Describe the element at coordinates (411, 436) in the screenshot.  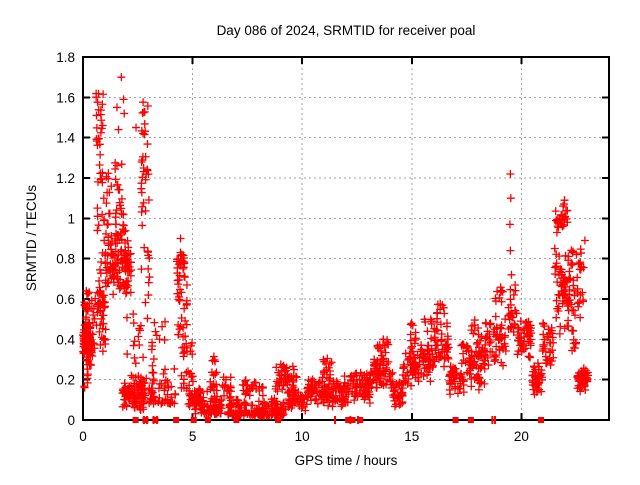
I see `x-tick-label: 15` at that location.